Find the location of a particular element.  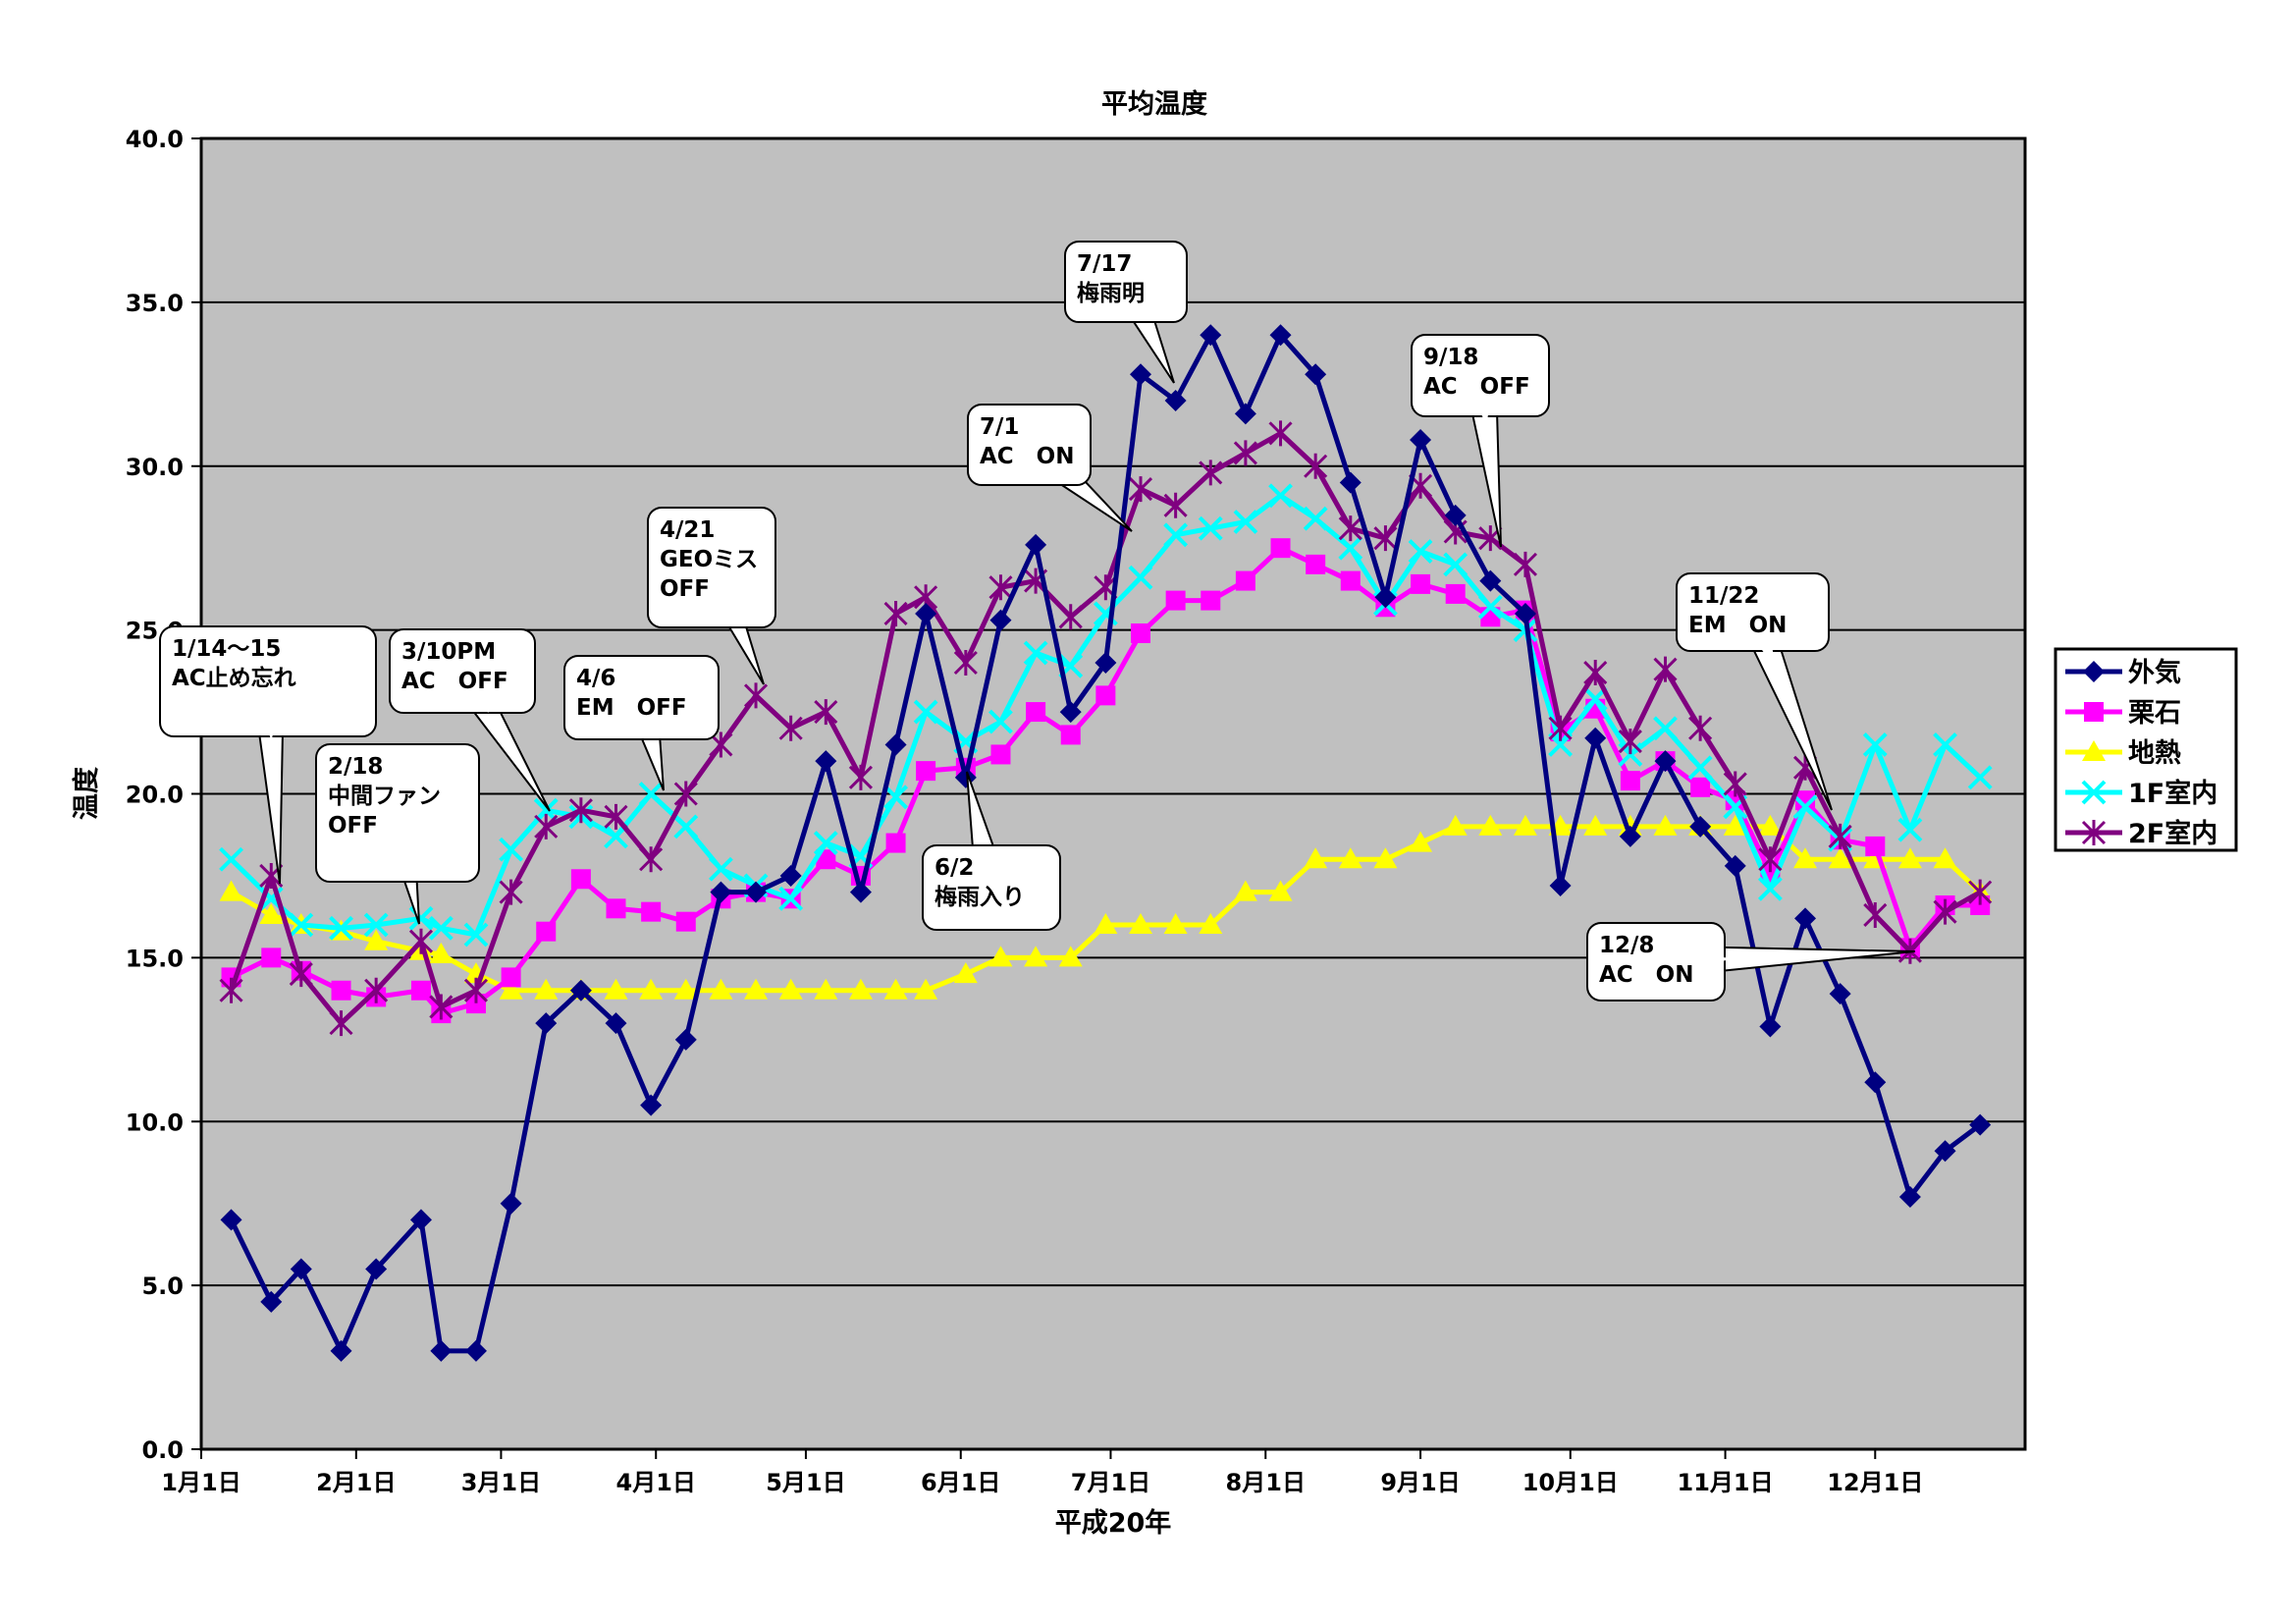

annotation-text: 6/2 is located at coordinates (954, 868).